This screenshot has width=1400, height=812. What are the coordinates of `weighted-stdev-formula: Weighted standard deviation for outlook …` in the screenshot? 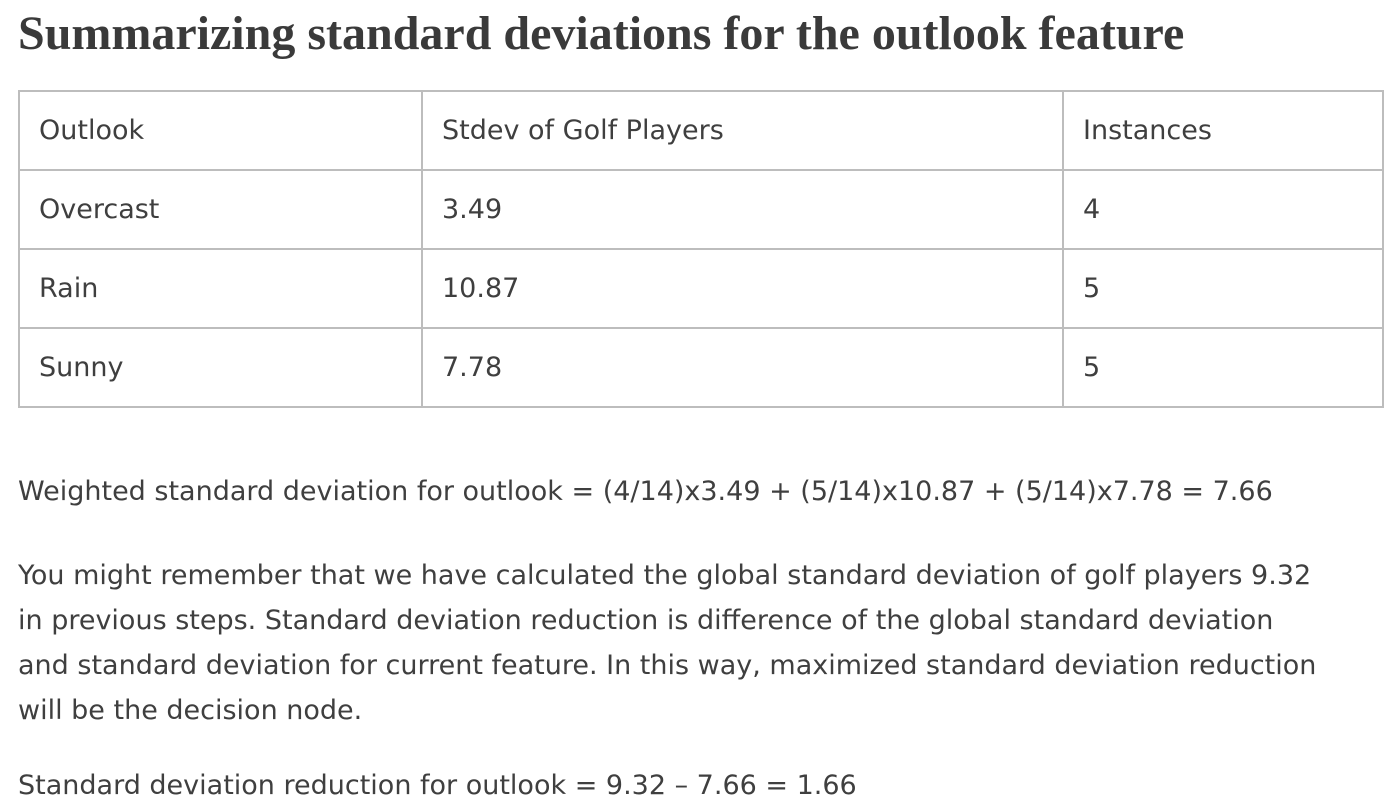 It's located at (645, 491).